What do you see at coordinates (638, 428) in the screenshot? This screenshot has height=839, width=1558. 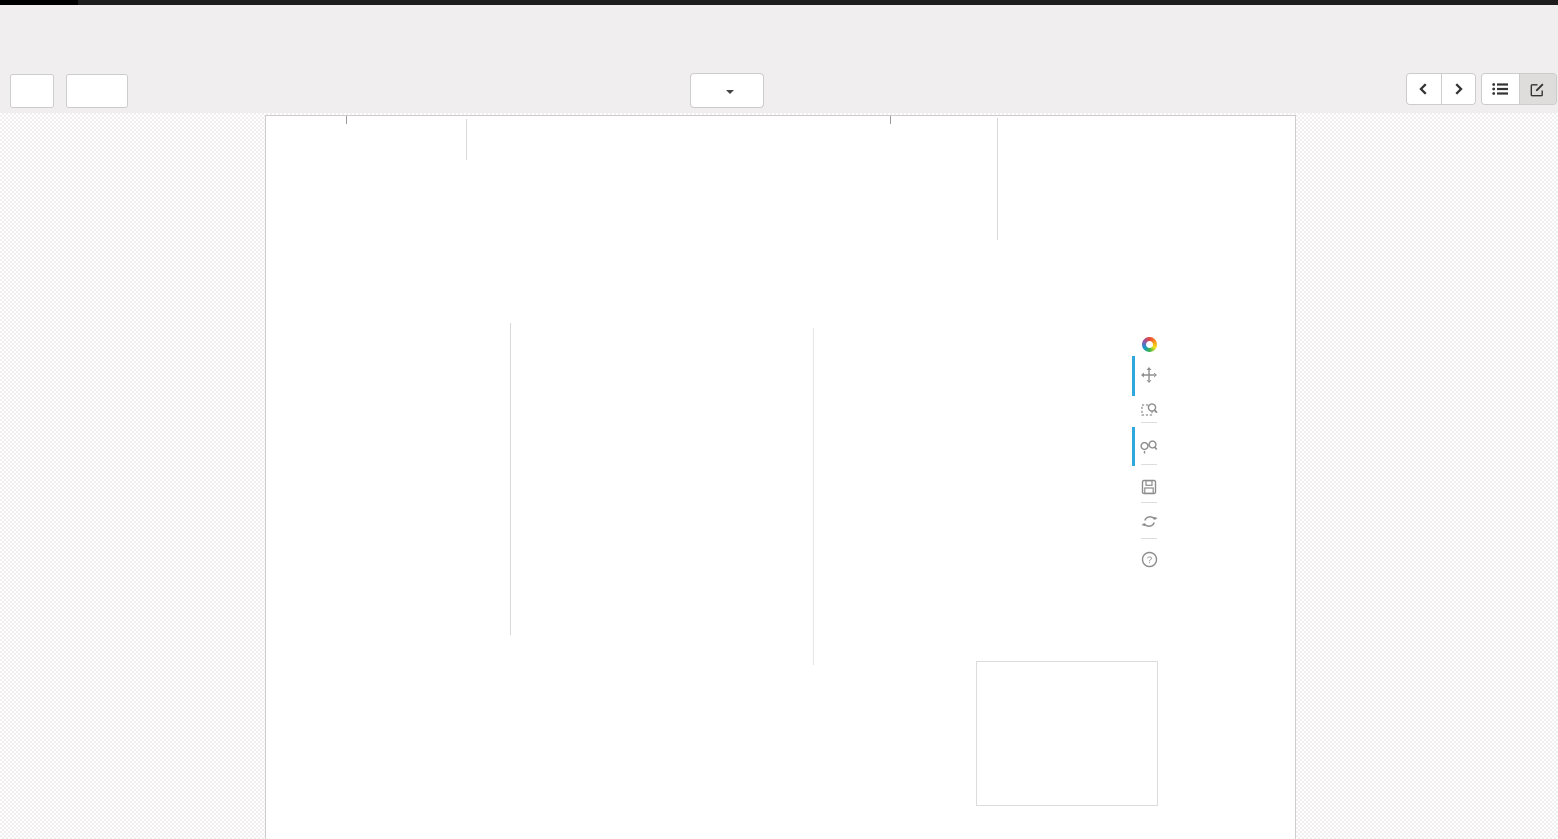 I see `field-value-min-order-cycle` at bounding box center [638, 428].